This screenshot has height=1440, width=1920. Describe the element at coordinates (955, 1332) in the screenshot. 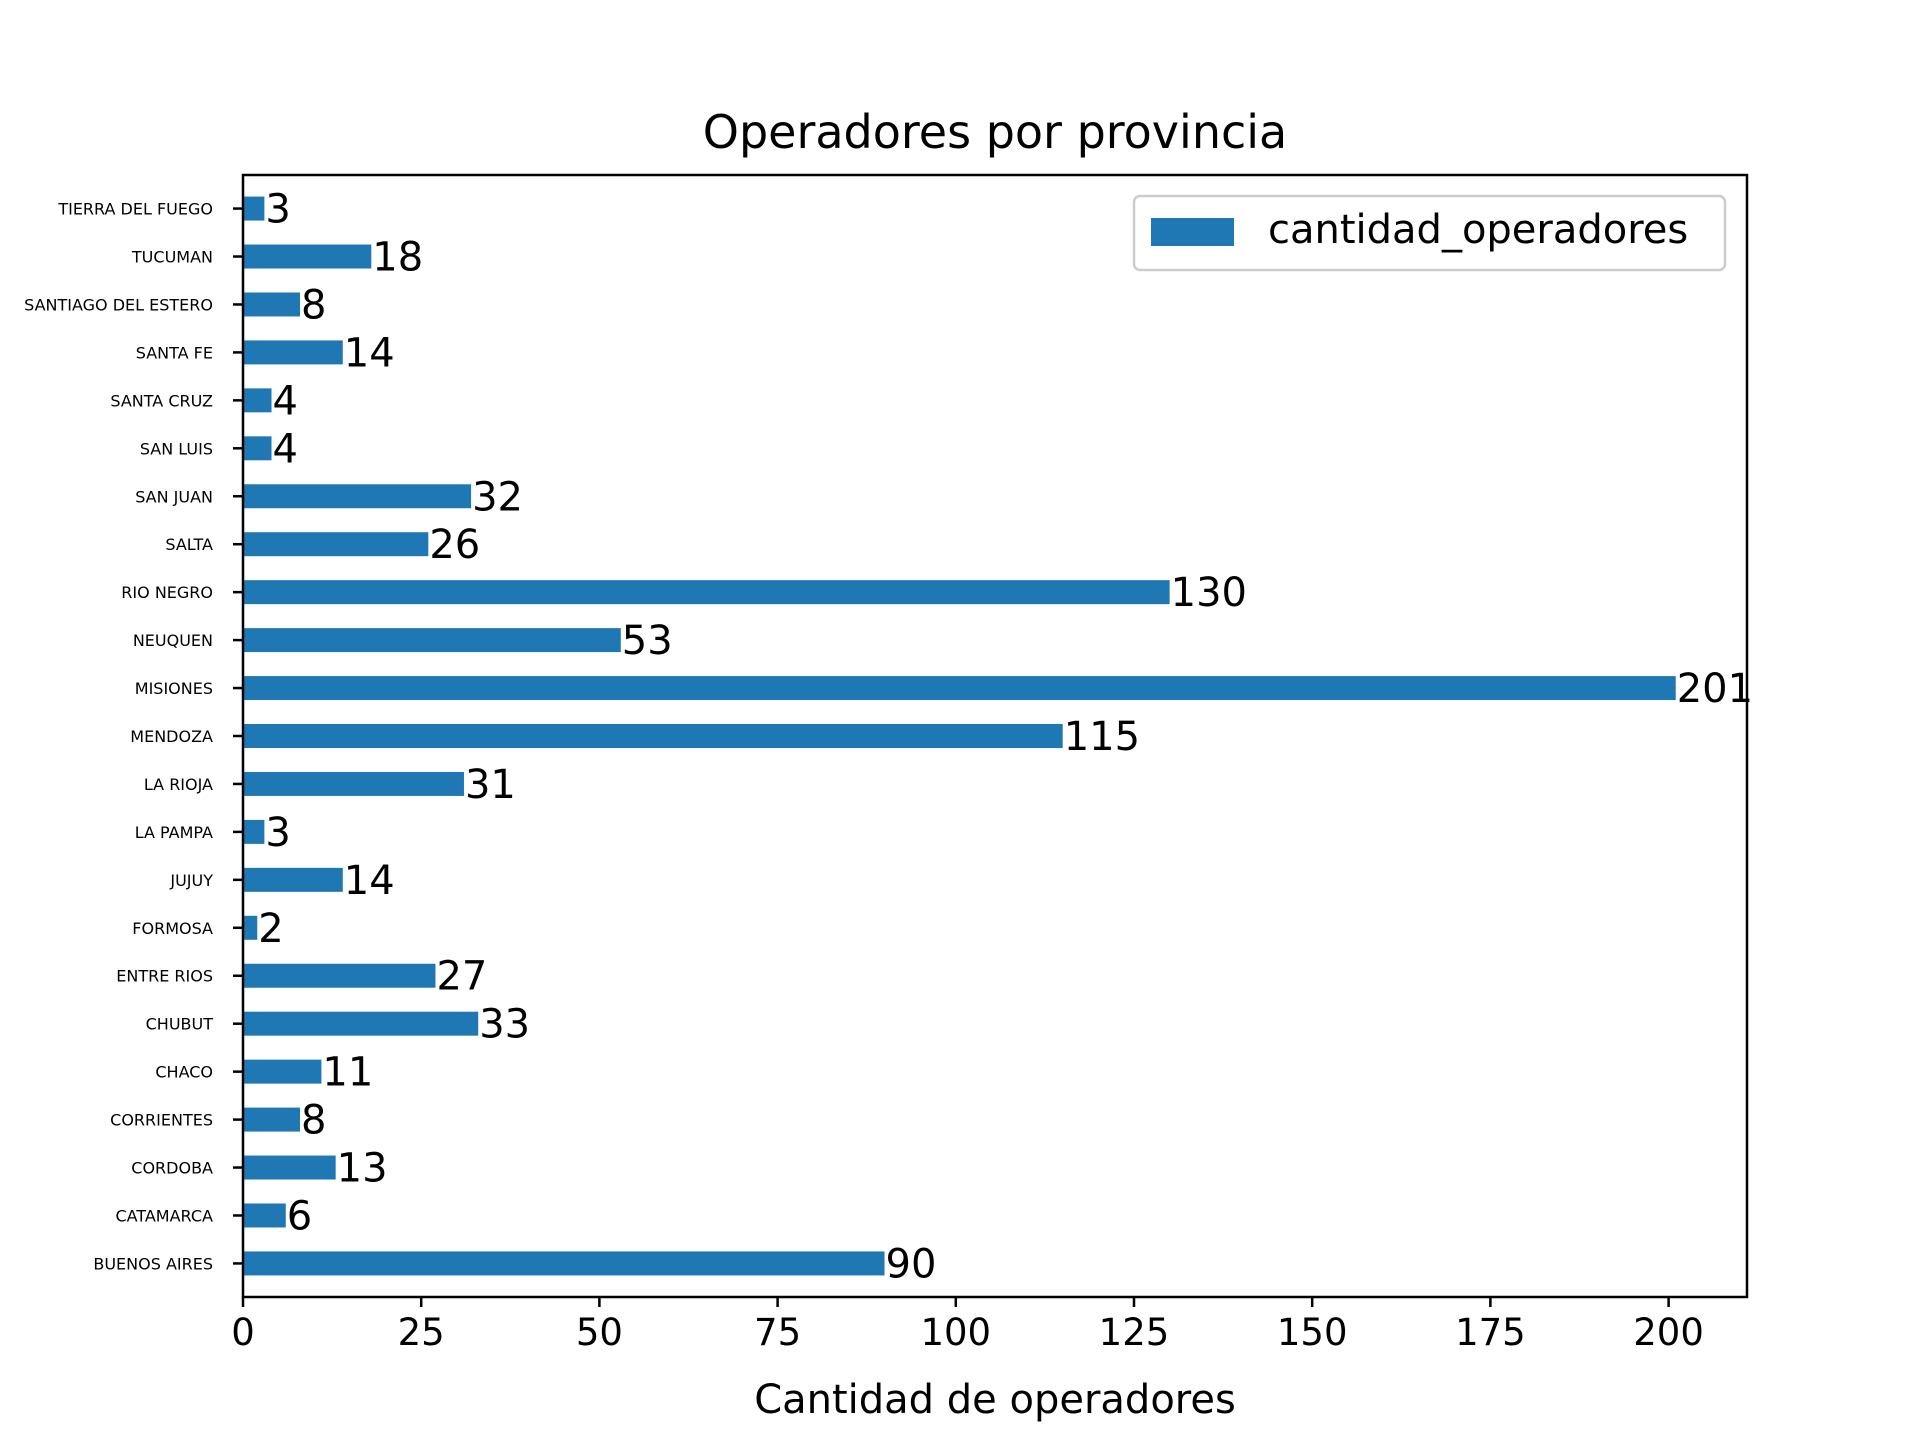

I see `x-tick-label: 100` at that location.